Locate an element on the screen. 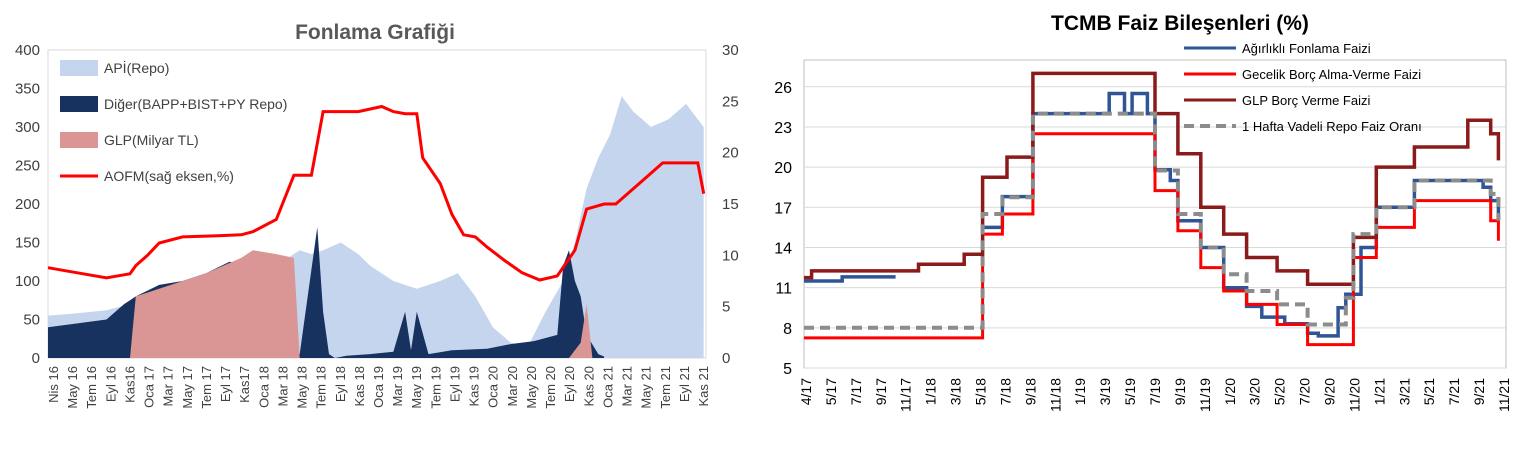 The width and height of the screenshot is (1518, 456). funding-y-left-tick: 400 is located at coordinates (27, 50).